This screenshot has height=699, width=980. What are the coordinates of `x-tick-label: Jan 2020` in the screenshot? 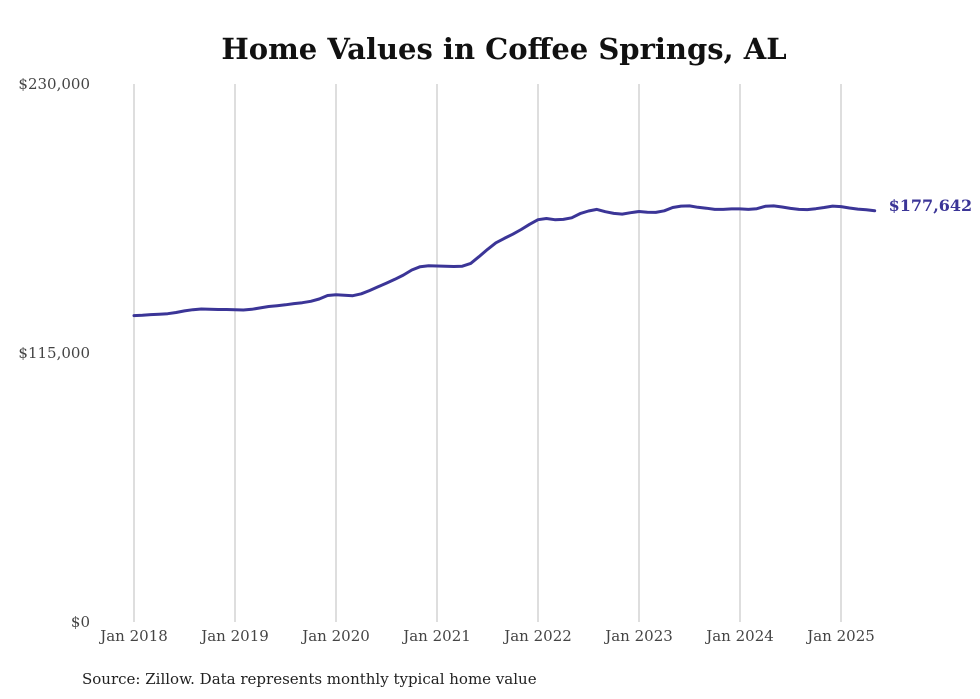 It's located at (335, 636).